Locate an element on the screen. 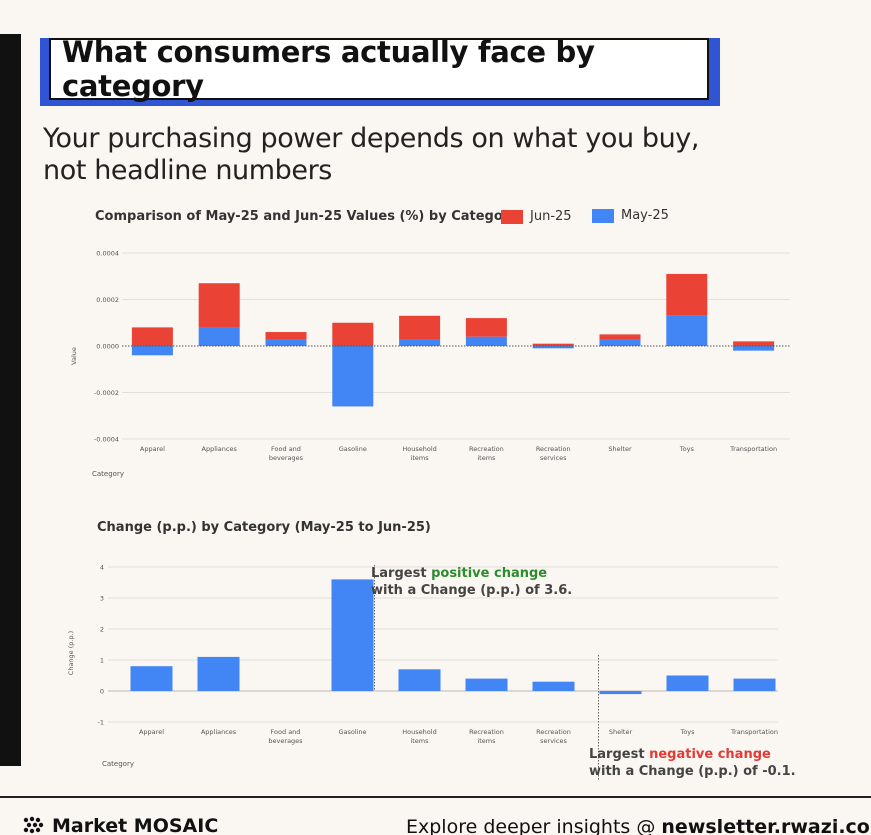 This screenshot has height=835, width=871. chart1-ytick-label: -0.0002 is located at coordinates (106, 393).